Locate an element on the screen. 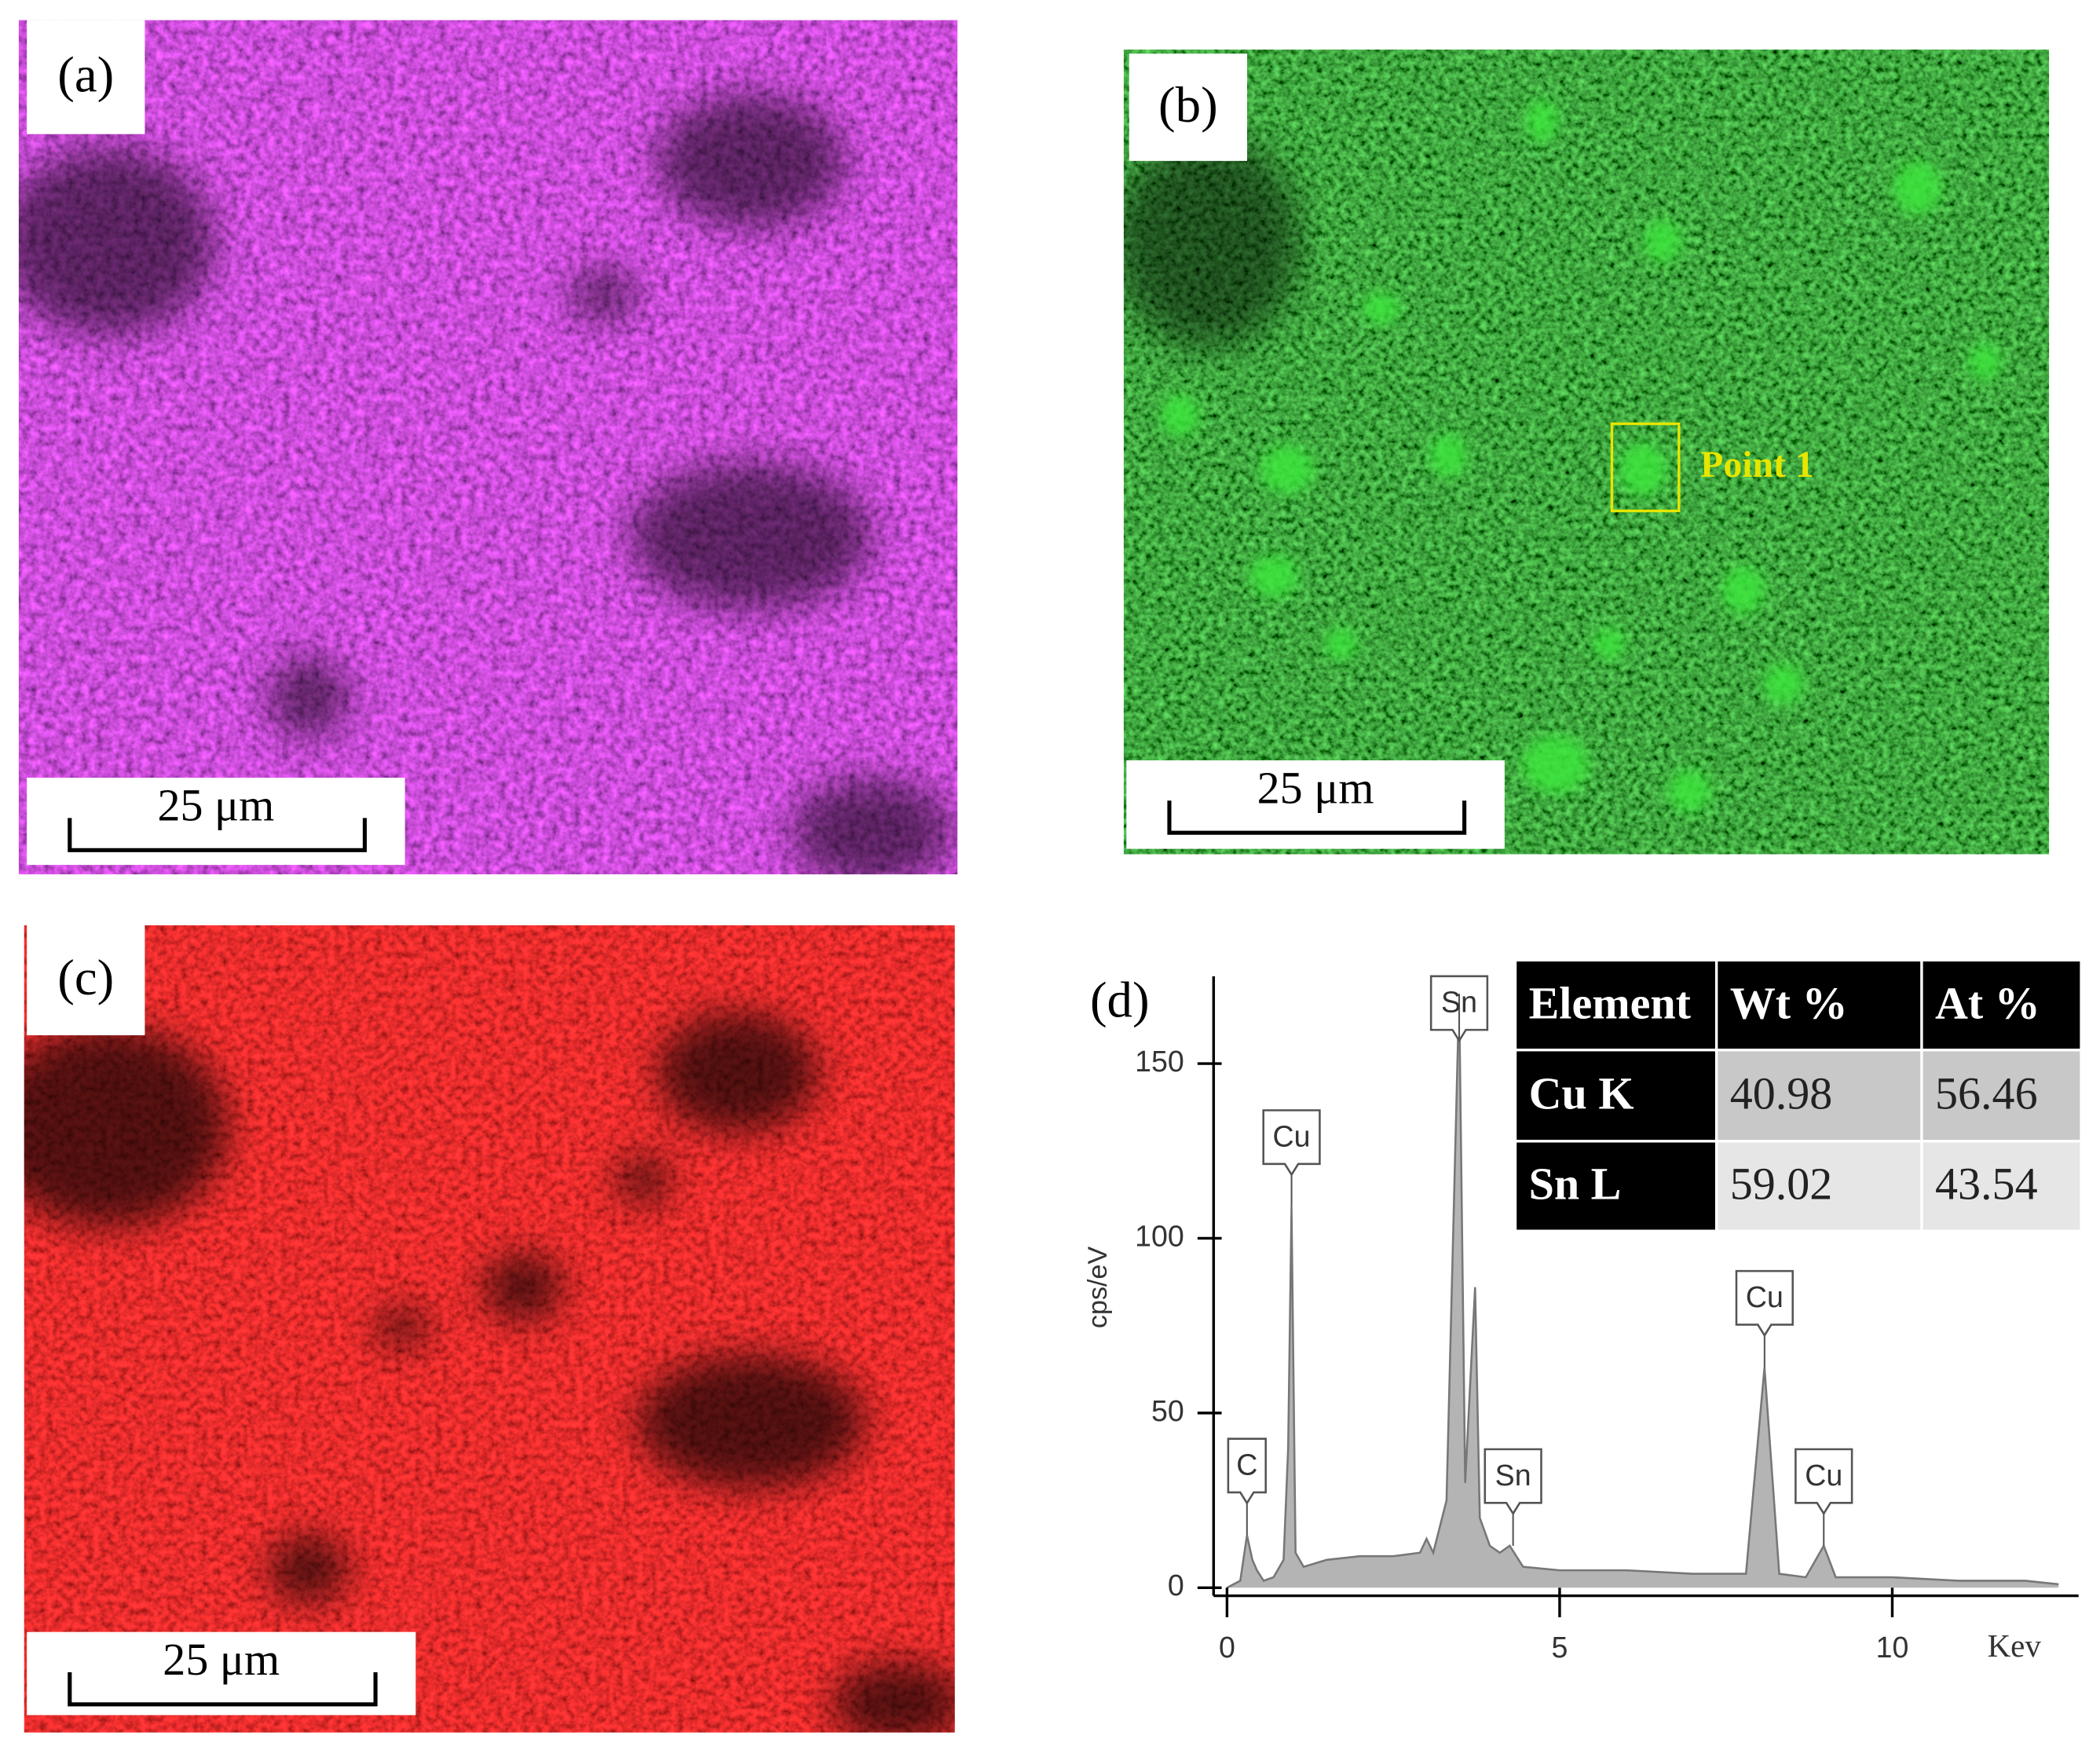 The image size is (2100, 1754). table-header: Cu K is located at coordinates (1582, 1093).